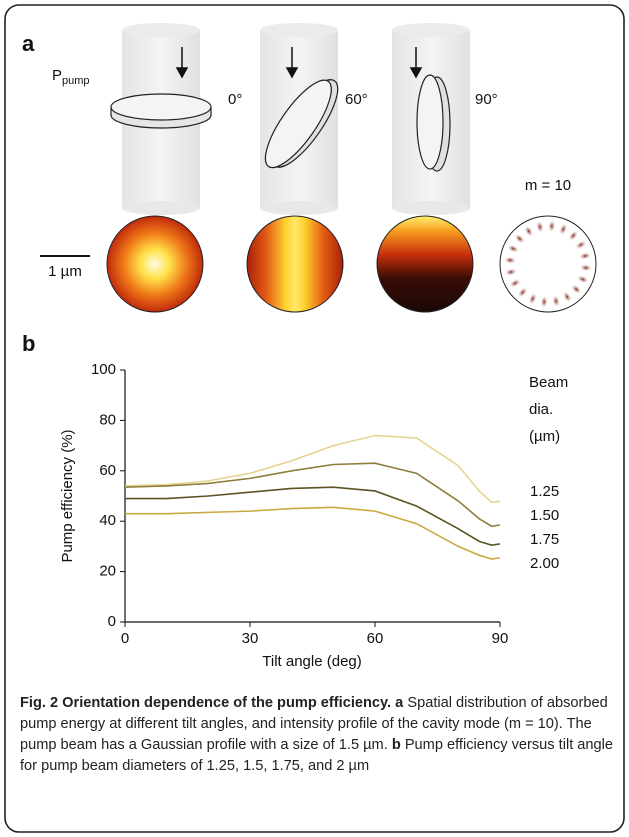  Describe the element at coordinates (544, 515) in the screenshot. I see `legend-entry: 1.50` at that location.